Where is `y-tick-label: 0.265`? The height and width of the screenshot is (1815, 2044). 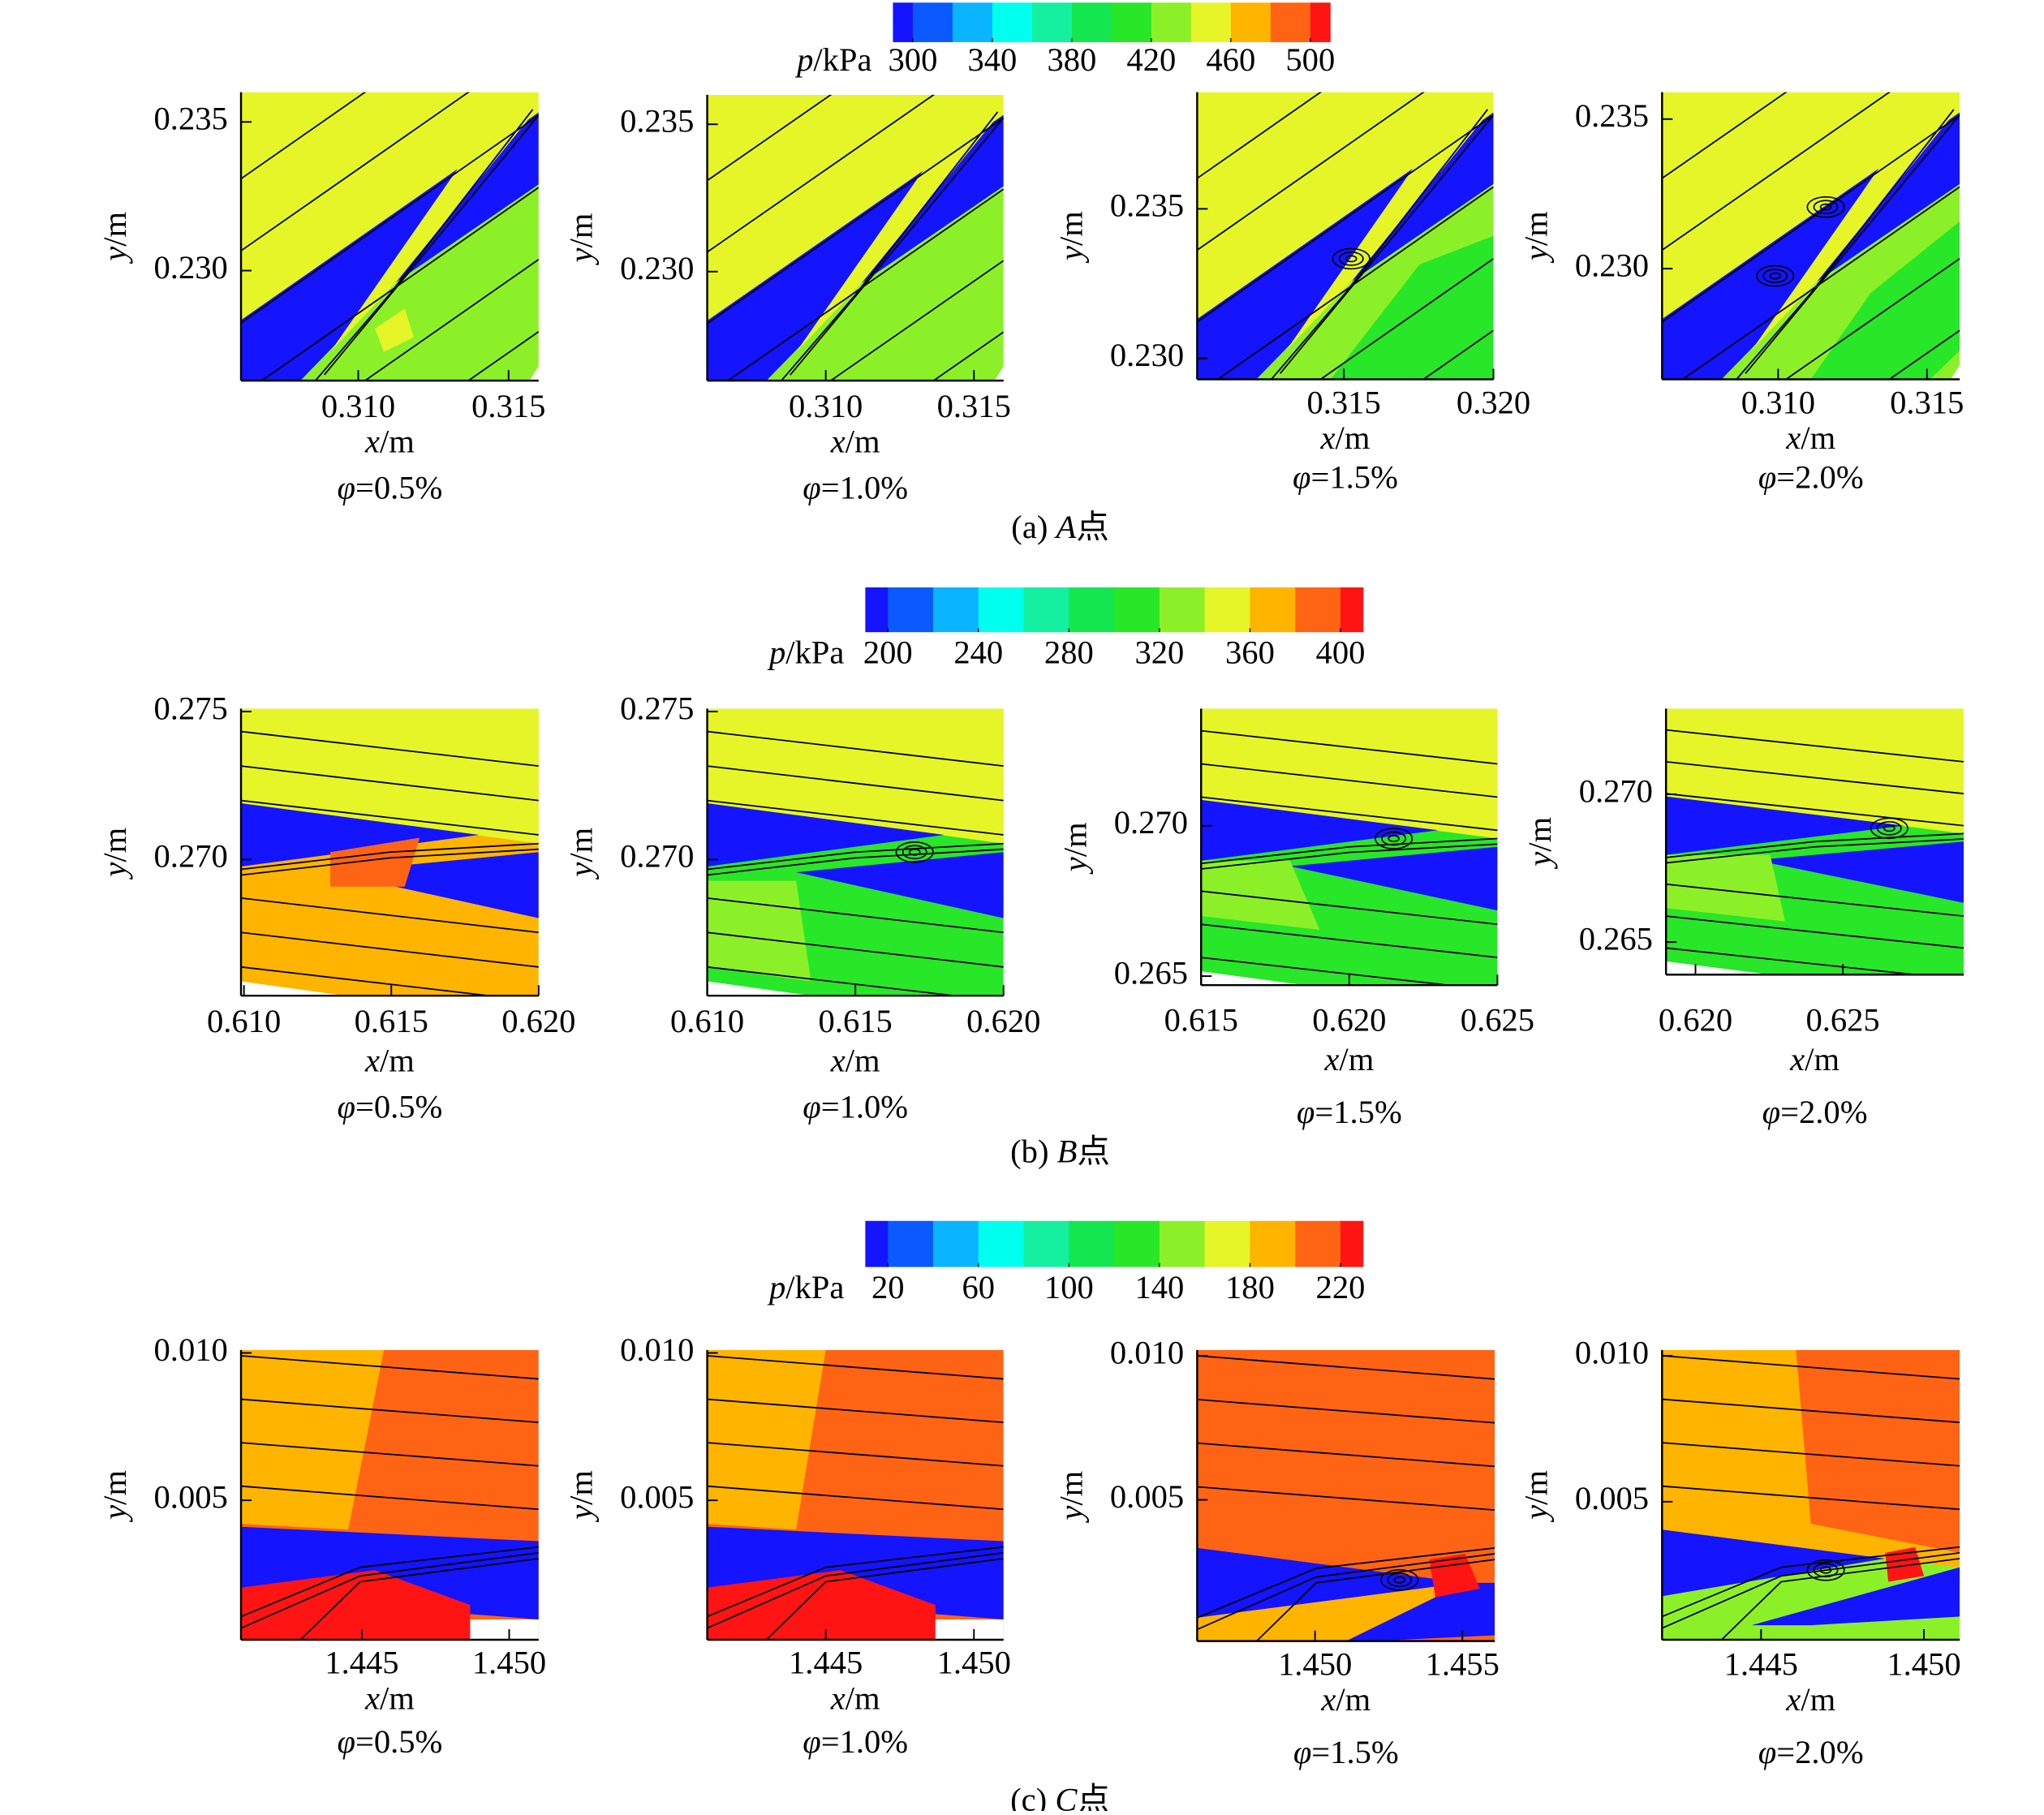 y-tick-label: 0.265 is located at coordinates (1616, 939).